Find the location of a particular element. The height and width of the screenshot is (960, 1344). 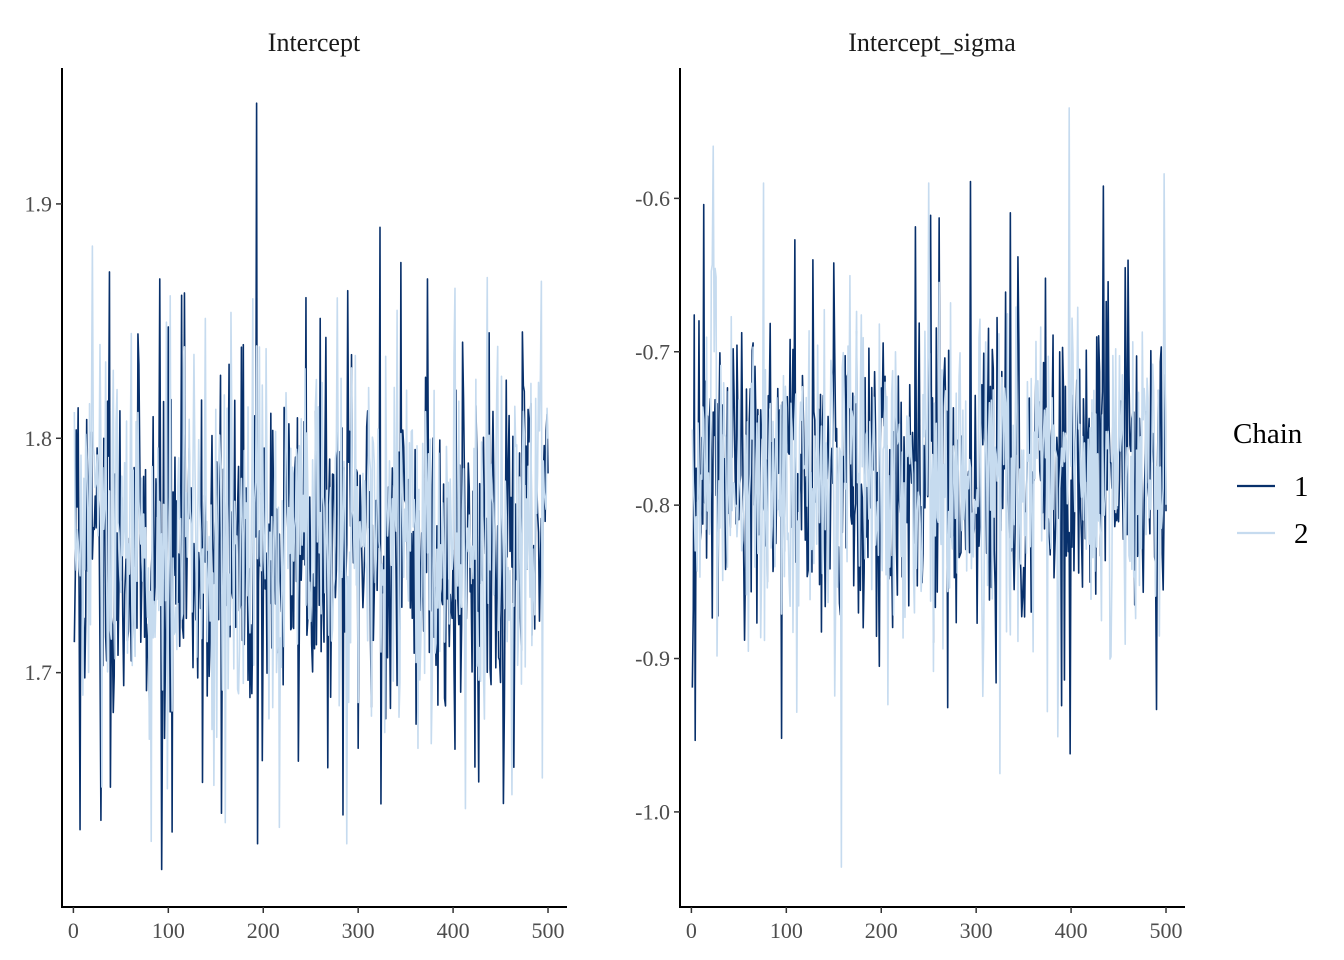

y-tick-label: 1.7 is located at coordinates (39, 672).